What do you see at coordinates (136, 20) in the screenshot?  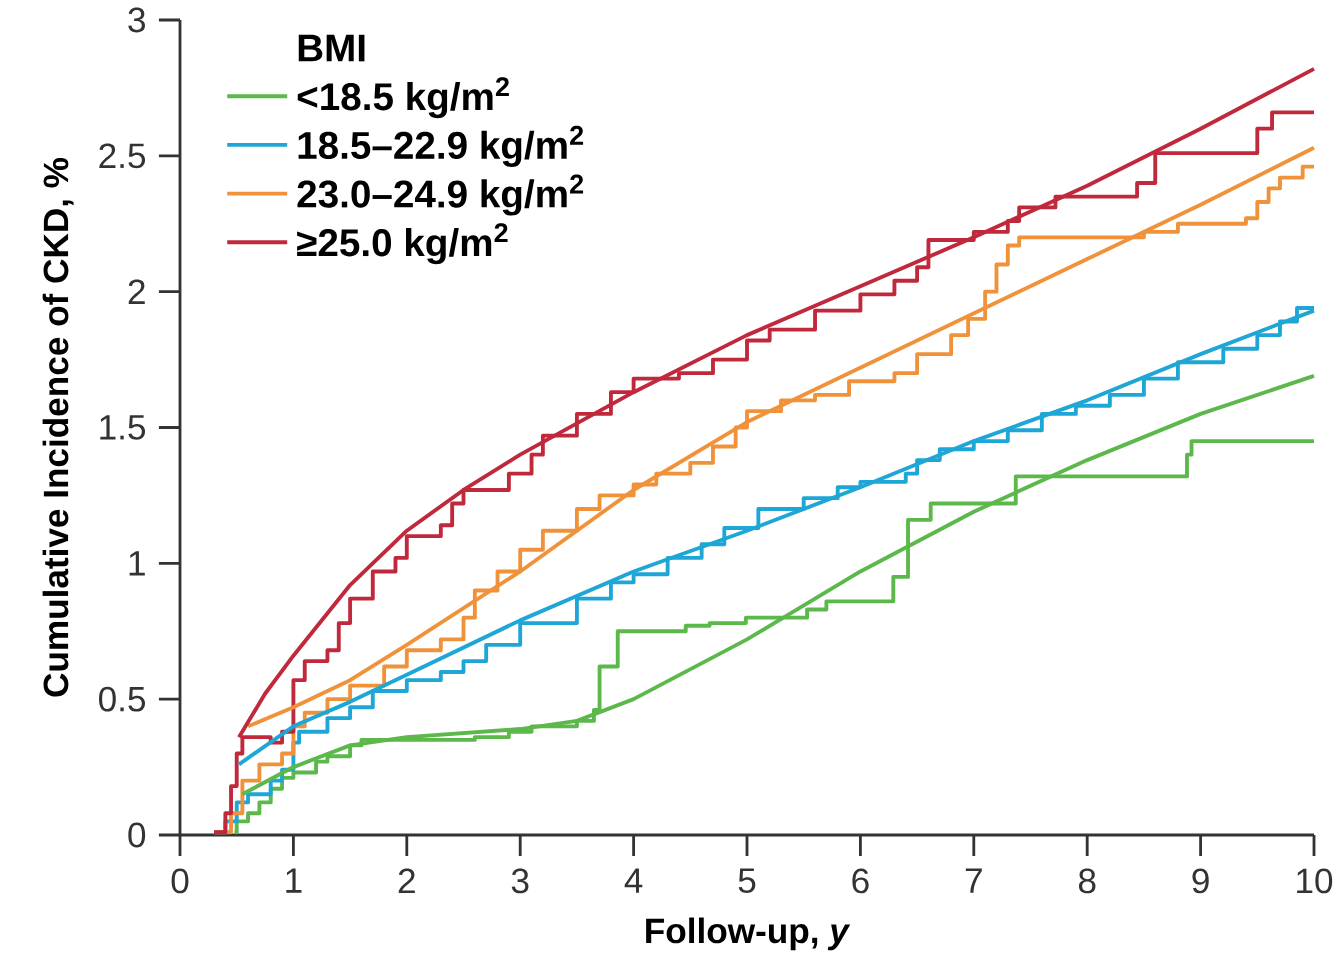 I see `y-tick-label: 3` at bounding box center [136, 20].